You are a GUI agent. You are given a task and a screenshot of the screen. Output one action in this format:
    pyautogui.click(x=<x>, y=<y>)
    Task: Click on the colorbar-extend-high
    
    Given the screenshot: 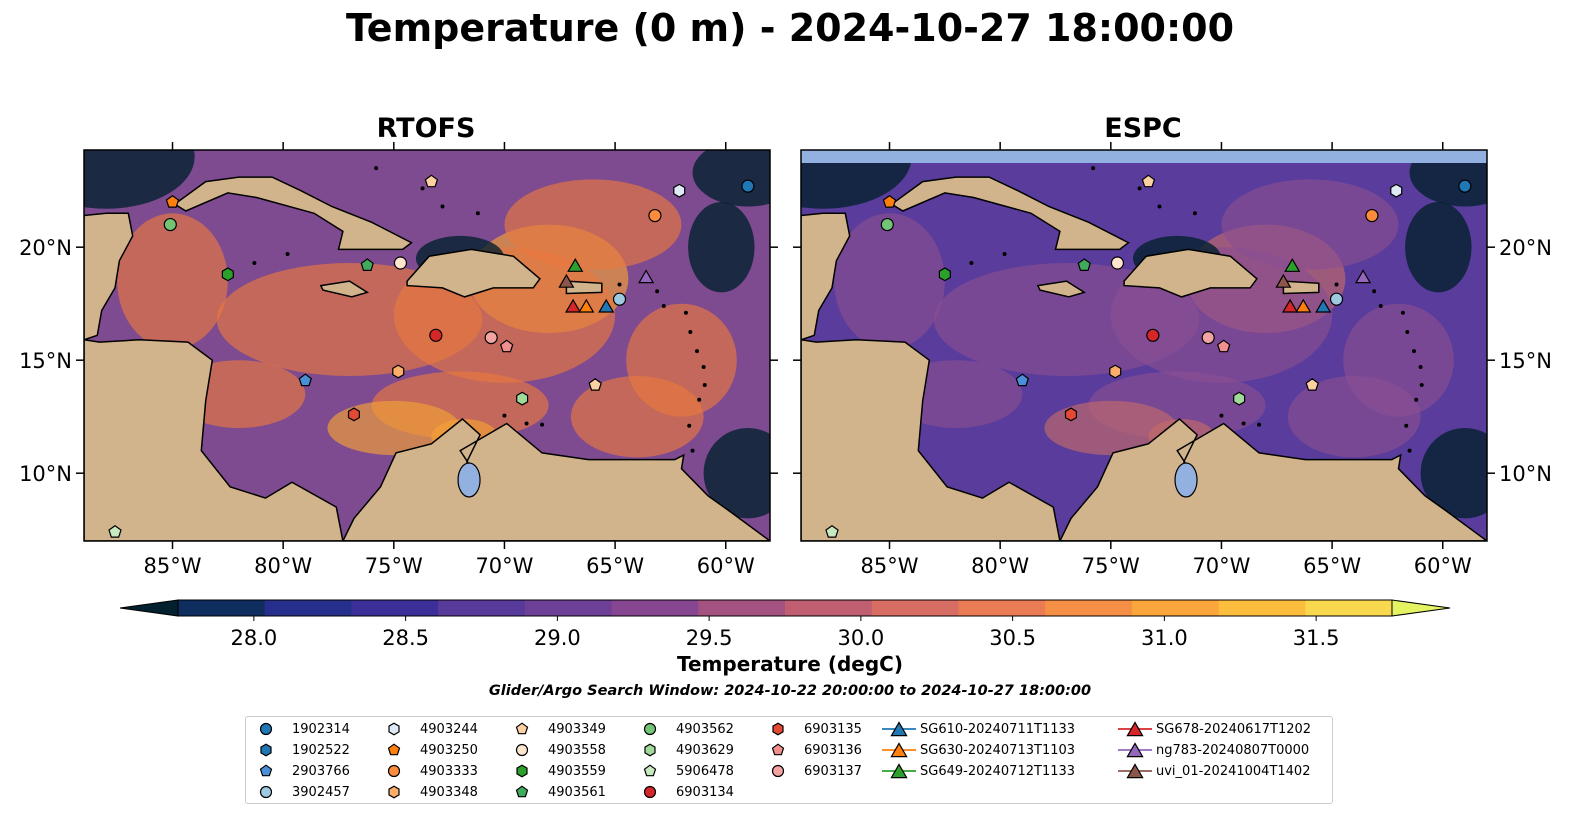 What is the action you would take?
    pyautogui.click(x=1421, y=608)
    